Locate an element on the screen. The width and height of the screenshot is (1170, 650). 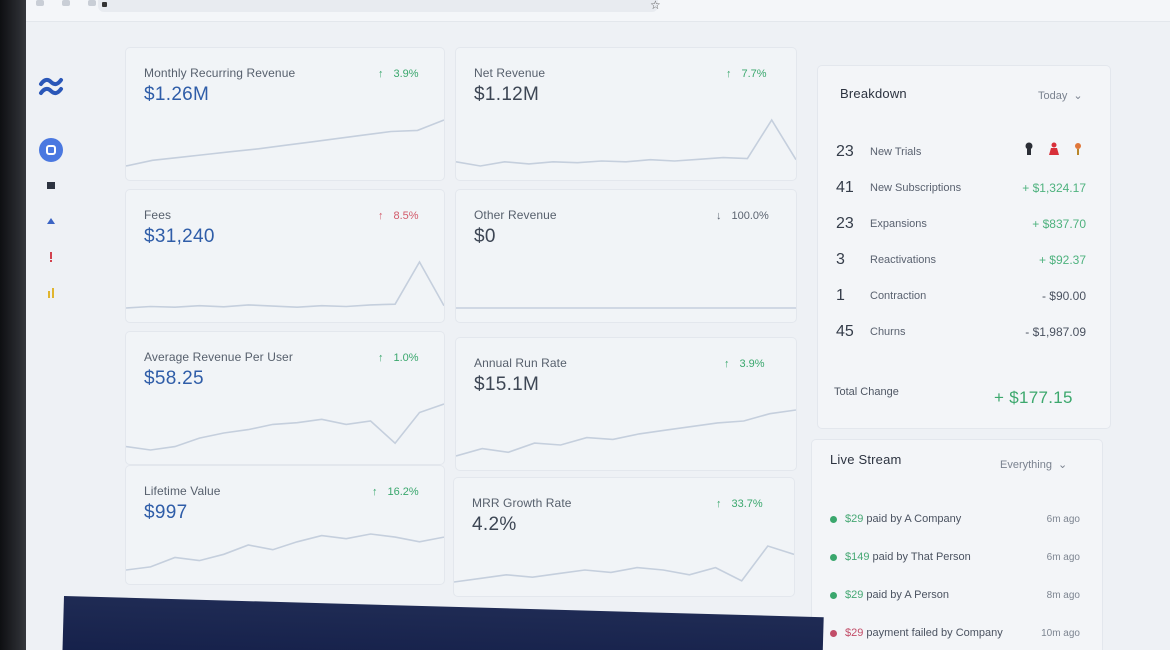
metric-card-arpu: Average Revenue Per User $58.25 ↑ 1.0% is located at coordinates (285, 398).